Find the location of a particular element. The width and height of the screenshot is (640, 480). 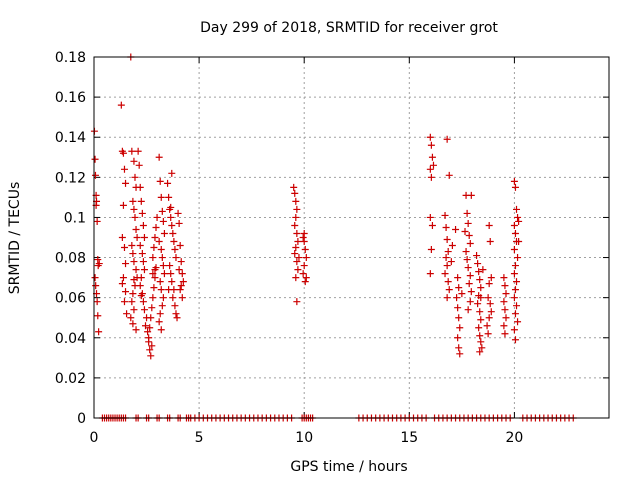

x-tick-label: 15 is located at coordinates (409, 438).